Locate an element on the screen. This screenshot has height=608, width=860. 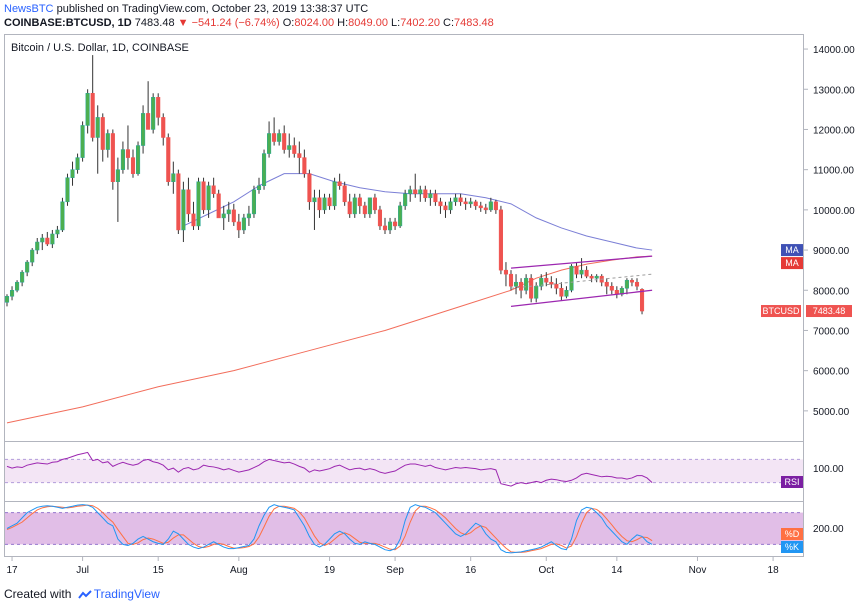
stoch-k-tag: %K is located at coordinates (792, 547).